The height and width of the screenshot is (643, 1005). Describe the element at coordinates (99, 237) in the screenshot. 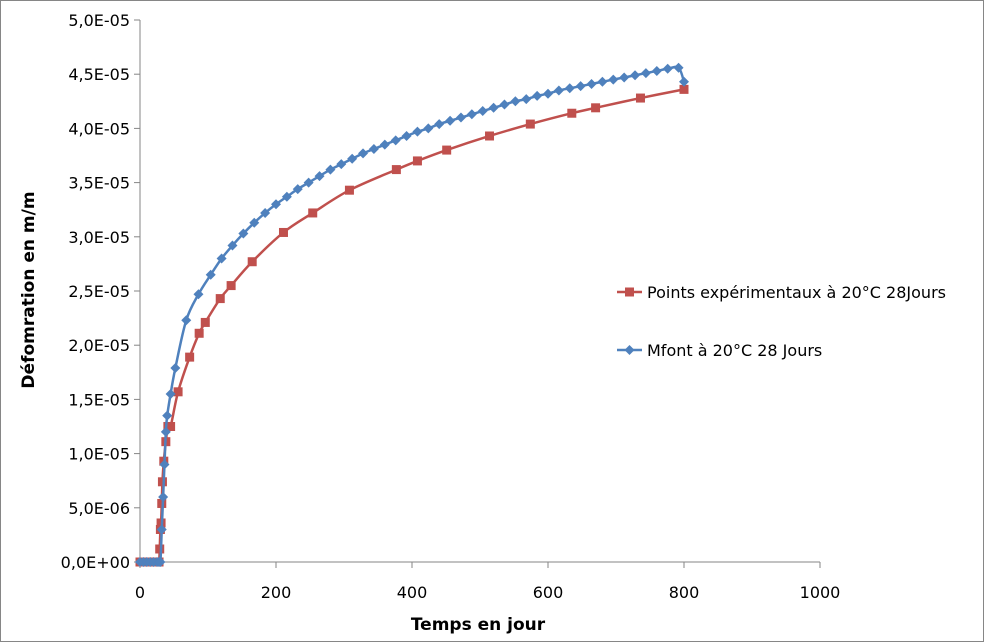

I see `y-tick-label: 3,0E-05` at that location.